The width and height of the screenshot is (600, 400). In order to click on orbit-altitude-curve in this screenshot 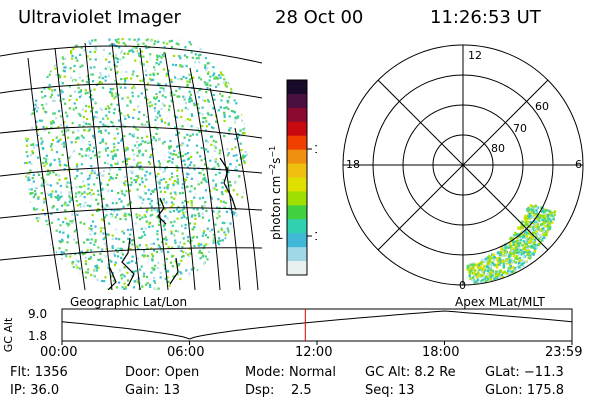, I will do `click(317, 325)`.